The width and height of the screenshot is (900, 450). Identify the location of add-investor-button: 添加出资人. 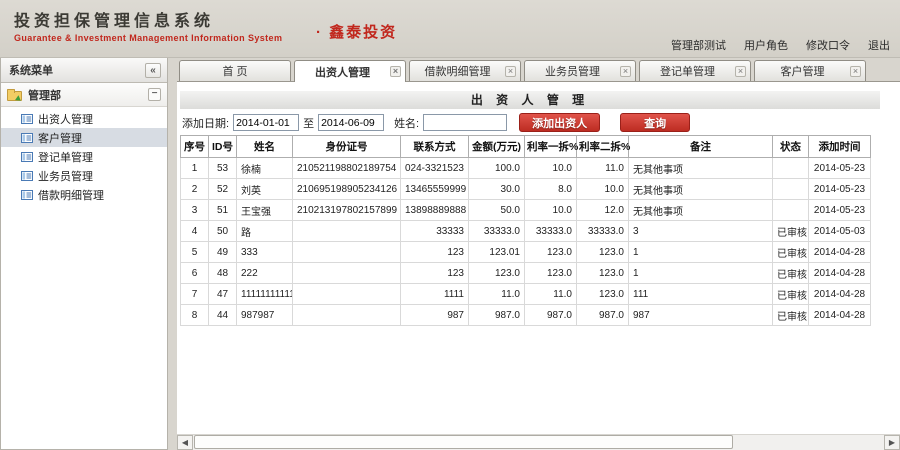
(560, 122).